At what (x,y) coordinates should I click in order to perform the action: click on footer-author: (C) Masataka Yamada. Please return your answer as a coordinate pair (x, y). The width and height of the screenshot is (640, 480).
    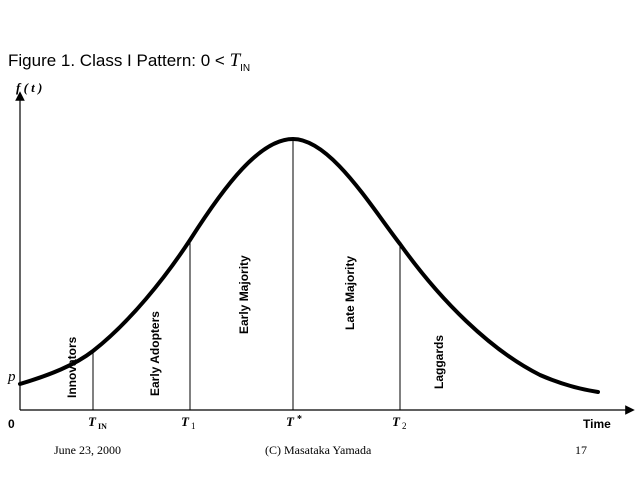
    Looking at the image, I should click on (318, 450).